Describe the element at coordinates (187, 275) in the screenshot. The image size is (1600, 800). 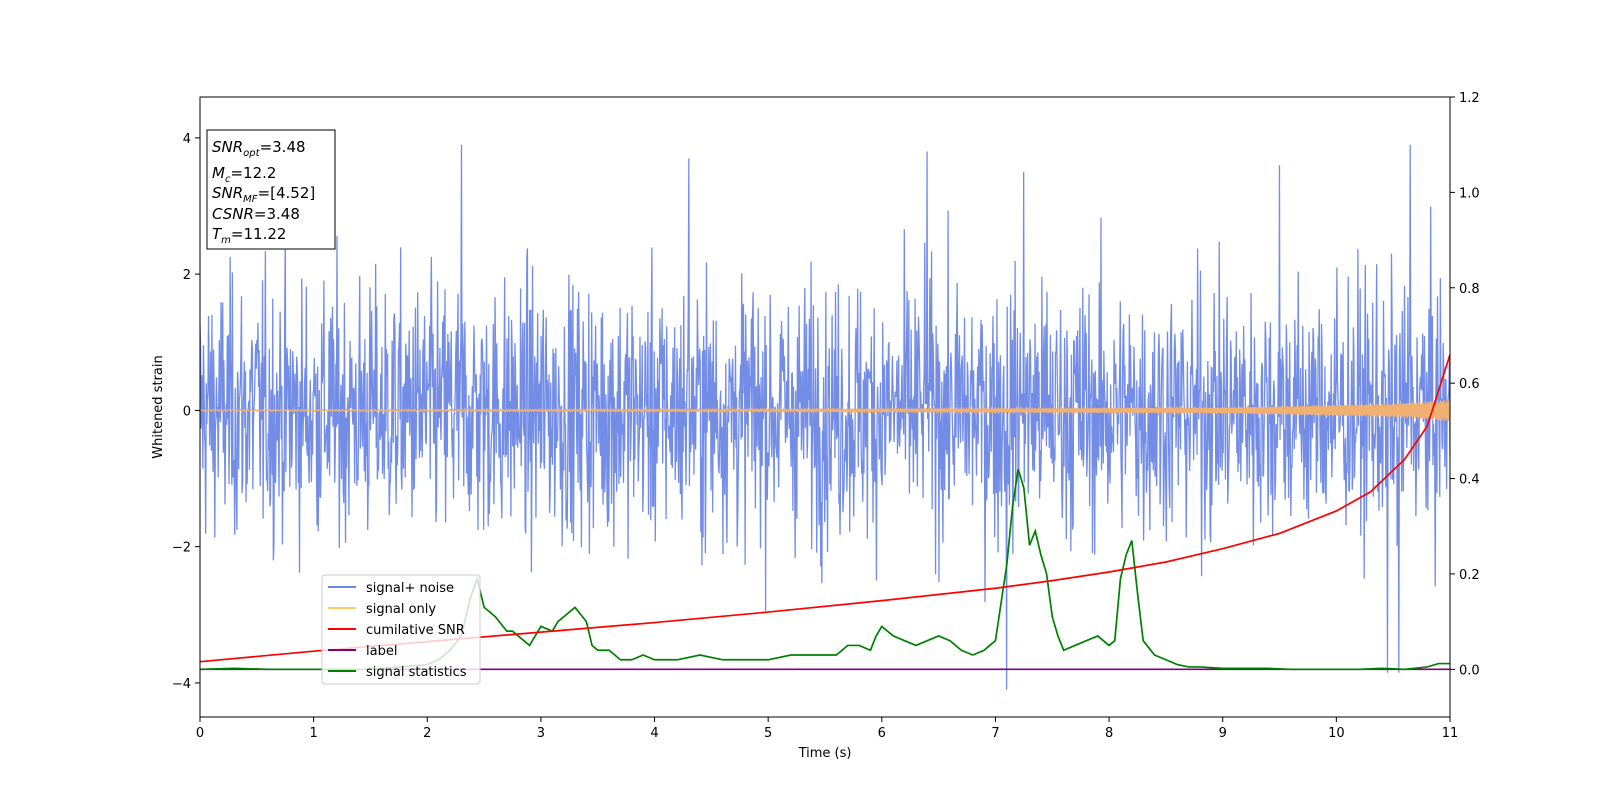
I see `y-tick-label: 2` at that location.